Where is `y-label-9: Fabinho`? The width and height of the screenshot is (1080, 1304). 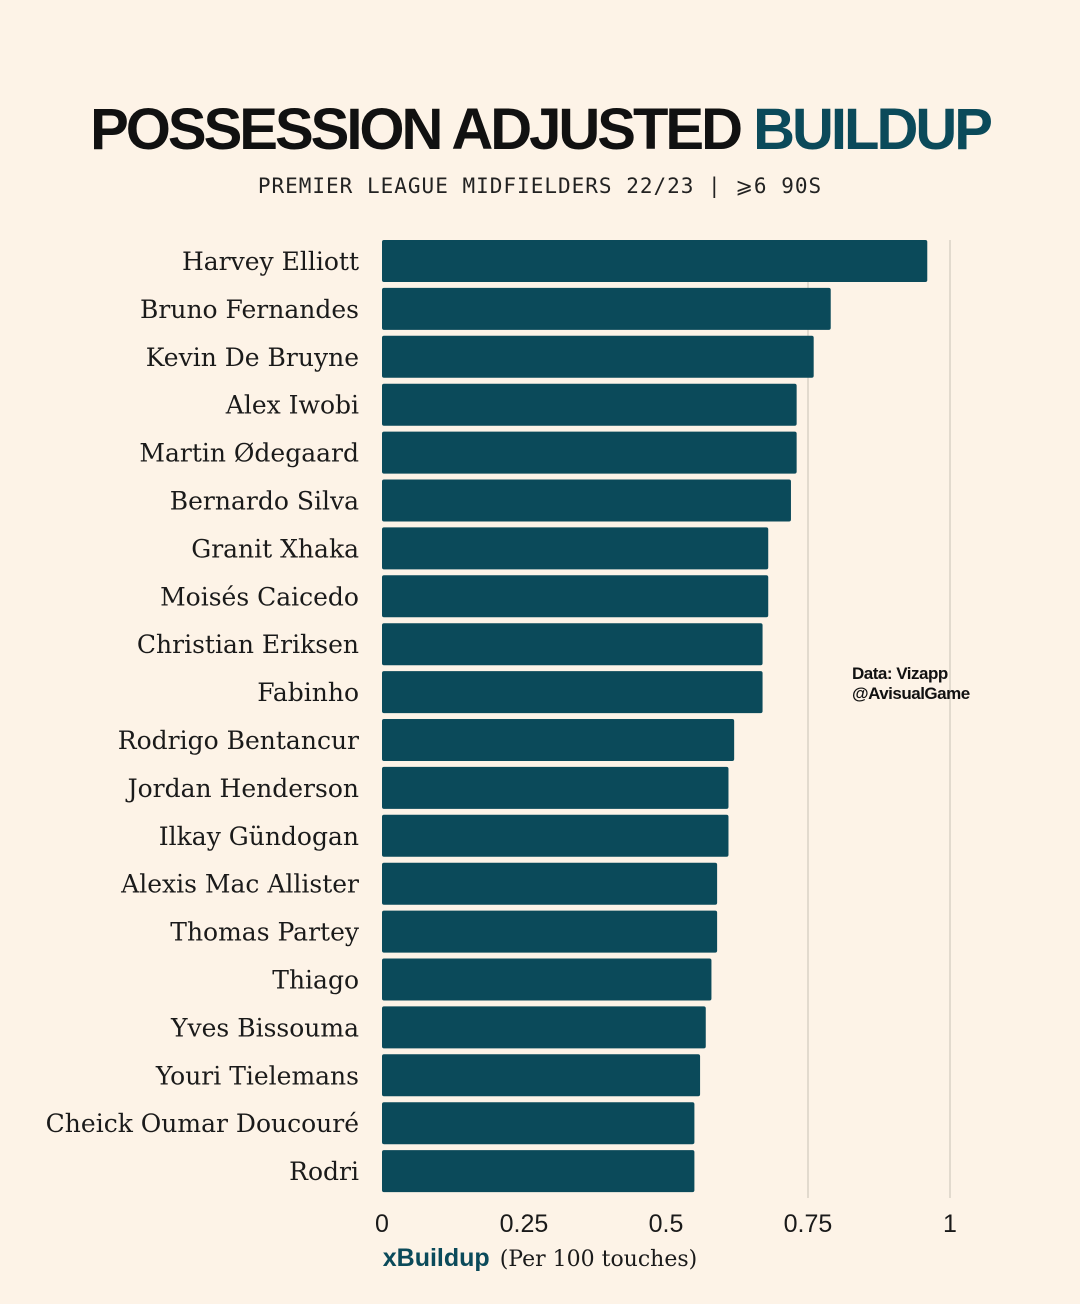
y-label-9: Fabinho is located at coordinates (308, 692).